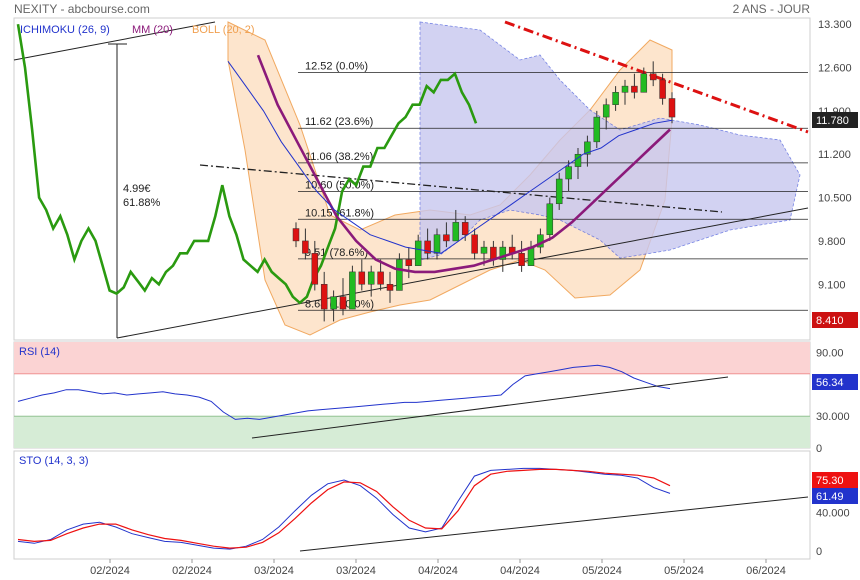  Describe the element at coordinates (835, 69) in the screenshot. I see `price-tick-label: 12.600` at that location.